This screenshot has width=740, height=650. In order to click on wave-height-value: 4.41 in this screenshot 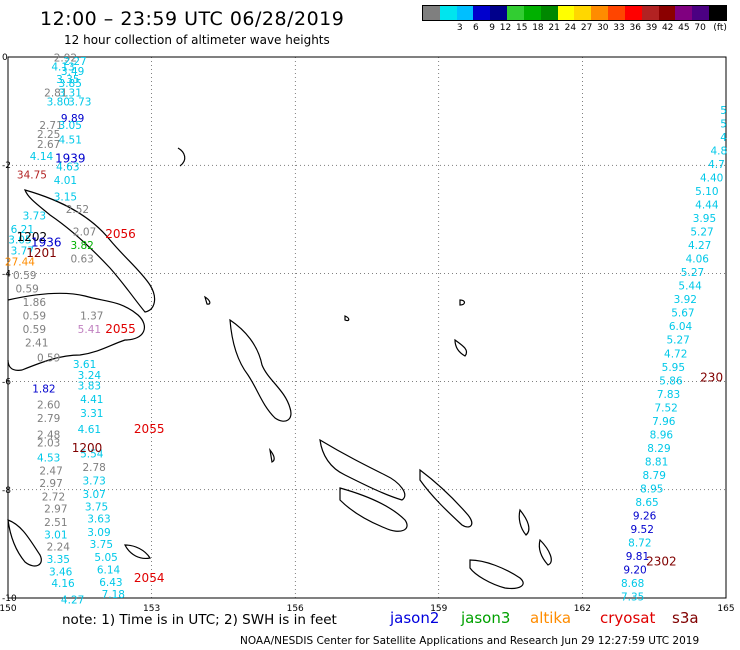, I will do `click(91, 400)`.